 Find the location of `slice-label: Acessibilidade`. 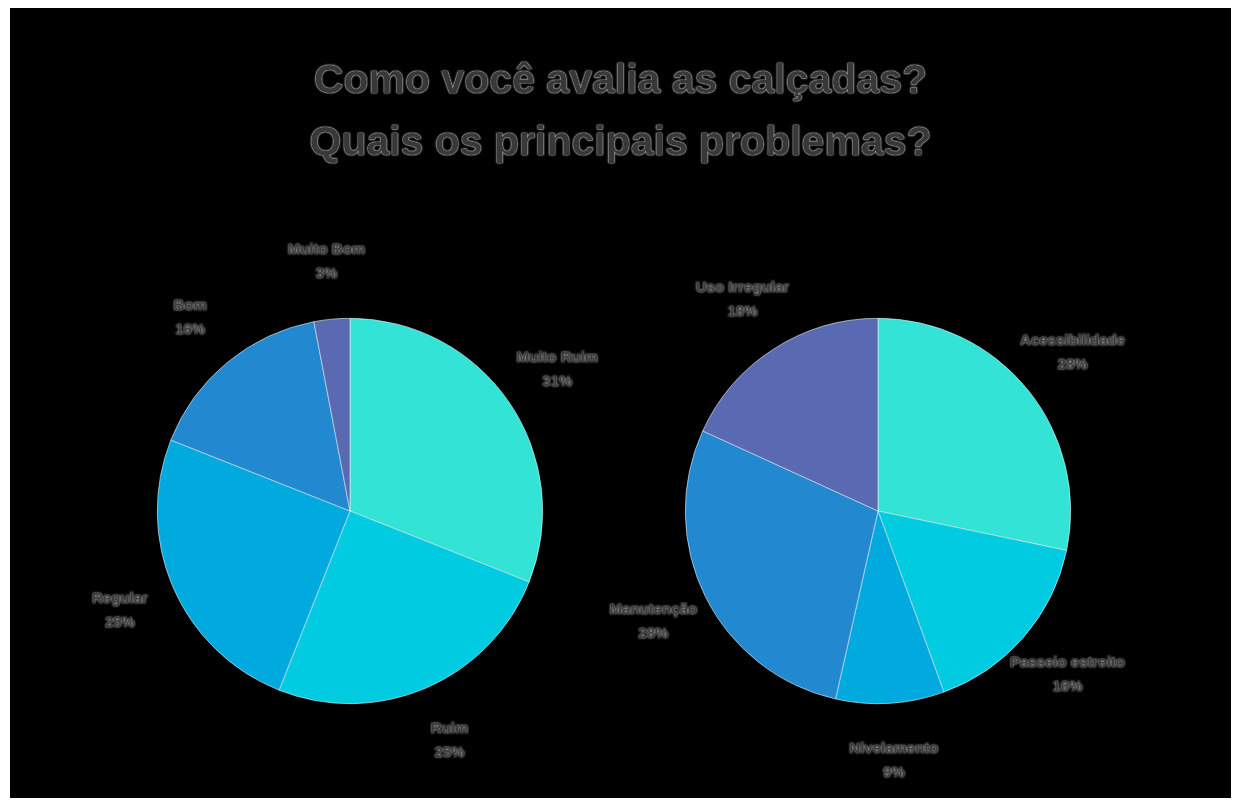

slice-label: Acessibilidade is located at coordinates (1073, 340).